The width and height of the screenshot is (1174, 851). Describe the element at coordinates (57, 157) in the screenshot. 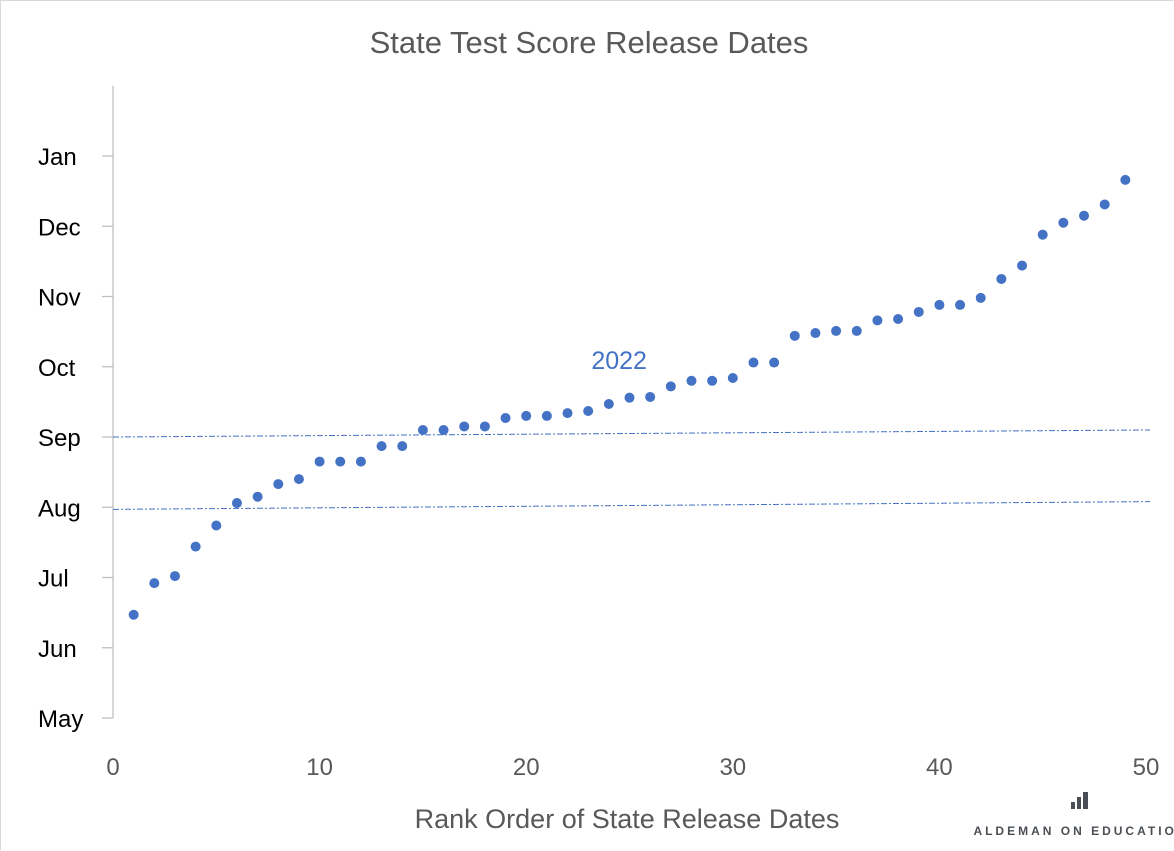

I see `y-tick-label: Jan` at that location.